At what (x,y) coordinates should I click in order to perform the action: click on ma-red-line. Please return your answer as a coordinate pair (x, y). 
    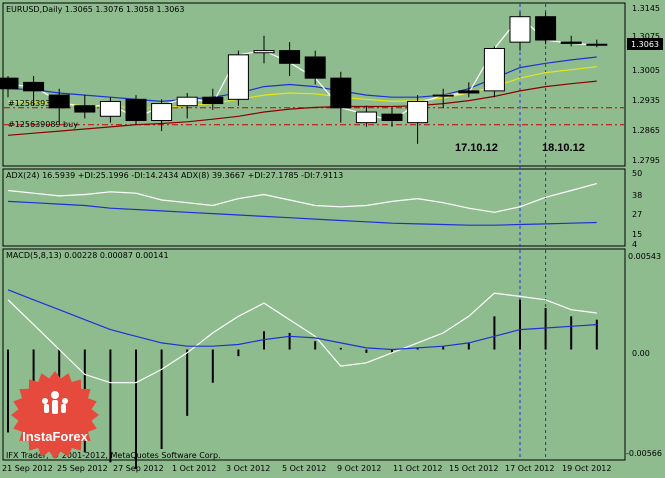
    Looking at the image, I should click on (302, 108).